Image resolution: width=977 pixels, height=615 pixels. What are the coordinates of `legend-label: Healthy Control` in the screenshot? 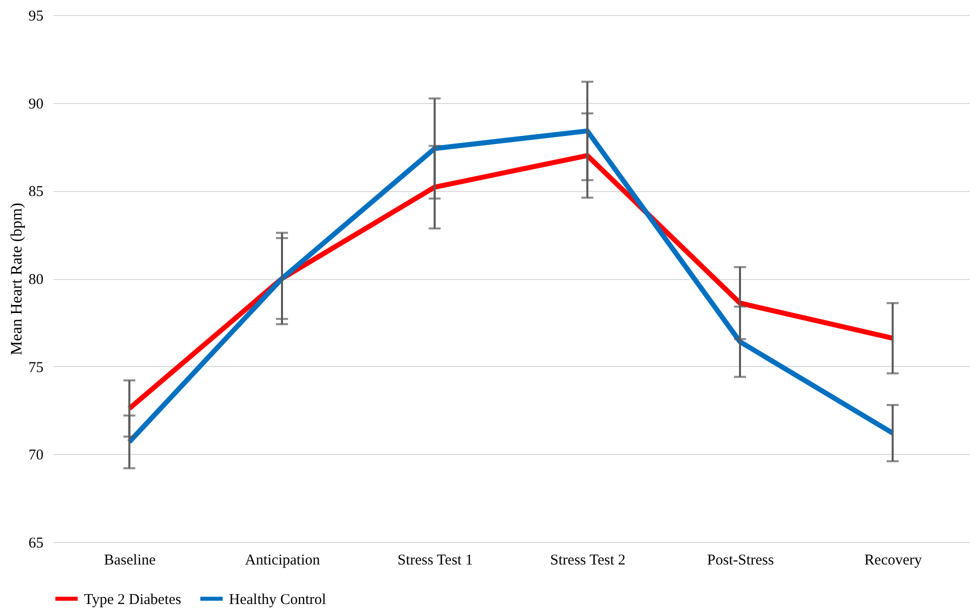 It's located at (277, 600).